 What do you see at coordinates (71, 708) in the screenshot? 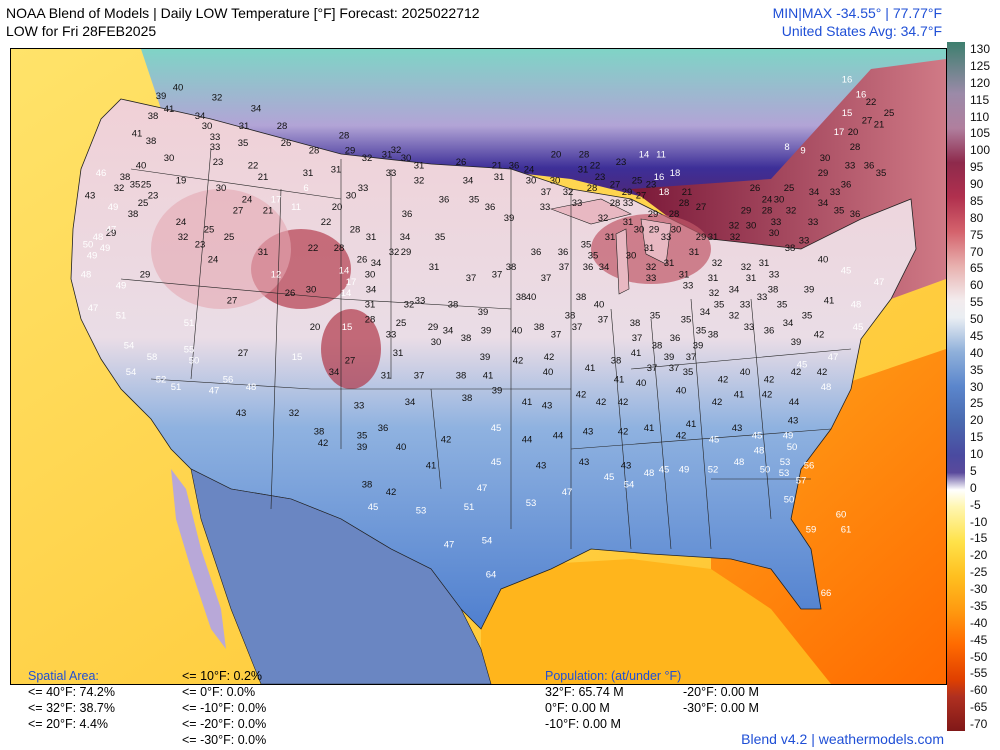
I see `spatial-row: <= 32°F: 38.7%` at bounding box center [71, 708].